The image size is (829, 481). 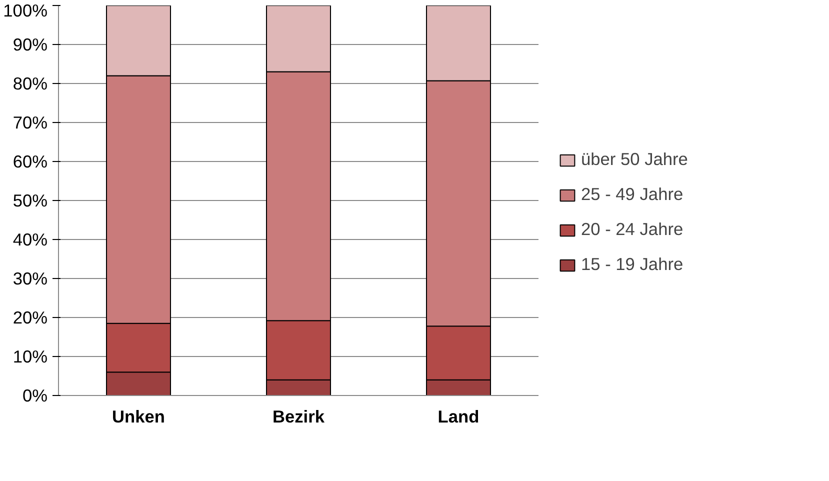 What do you see at coordinates (30, 240) in the screenshot?
I see `y-tick-label: 40%` at bounding box center [30, 240].